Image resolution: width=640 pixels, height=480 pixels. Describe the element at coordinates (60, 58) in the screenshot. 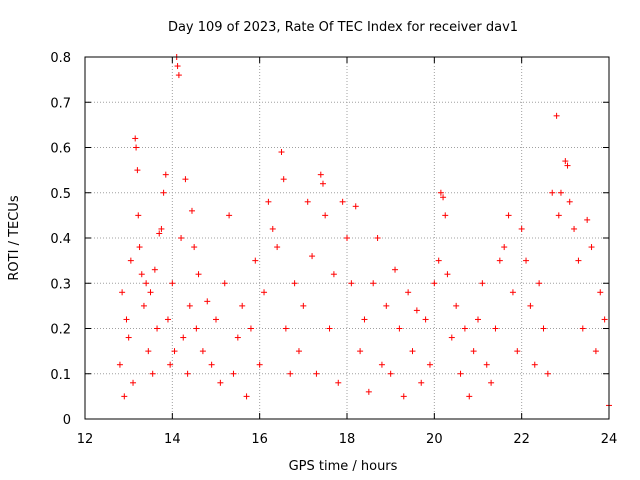

I see `y-tick-label: 0.8` at that location.